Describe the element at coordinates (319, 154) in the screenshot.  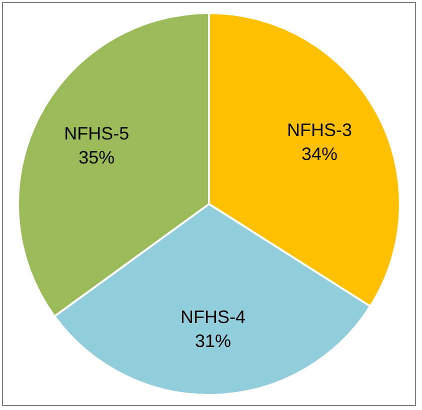
I see `data-label: 34%` at that location.